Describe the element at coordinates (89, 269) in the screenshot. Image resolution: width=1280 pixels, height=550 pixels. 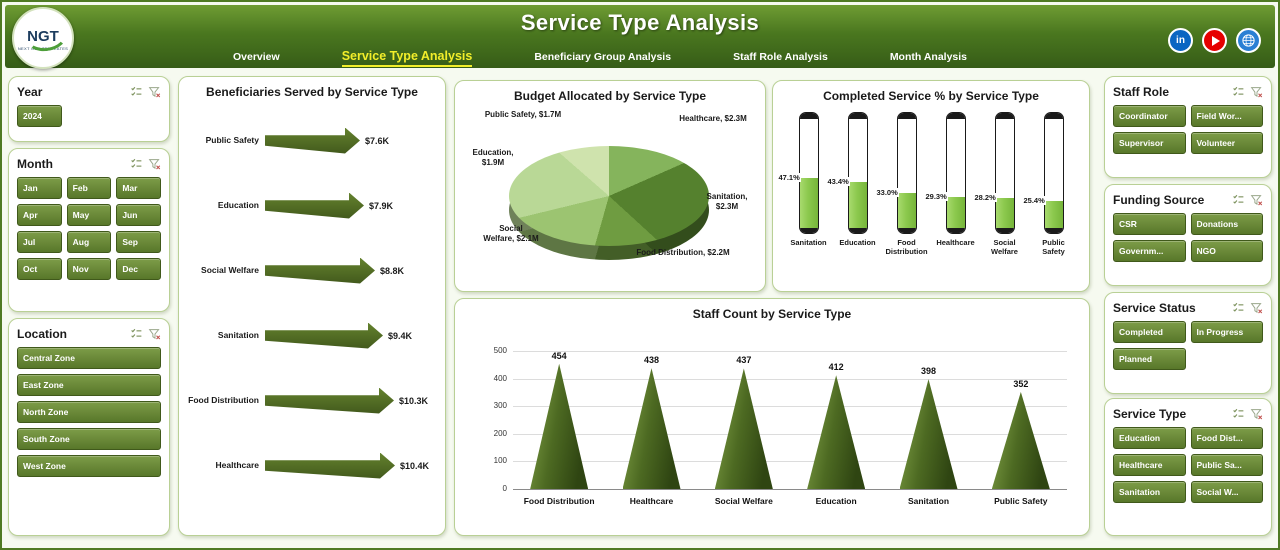
I see `month-option: Nov` at that location.